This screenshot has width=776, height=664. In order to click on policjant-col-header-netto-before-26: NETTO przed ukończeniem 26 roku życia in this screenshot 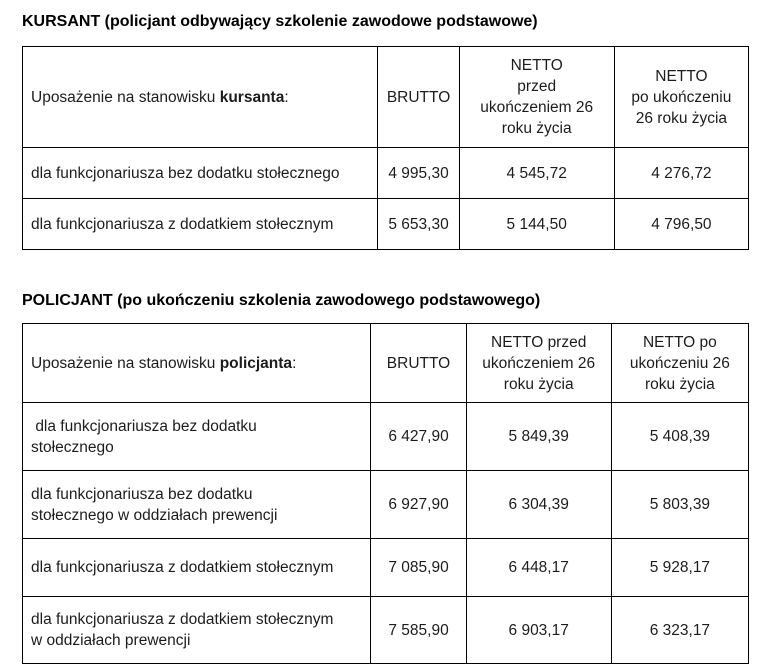, I will do `click(538, 363)`.